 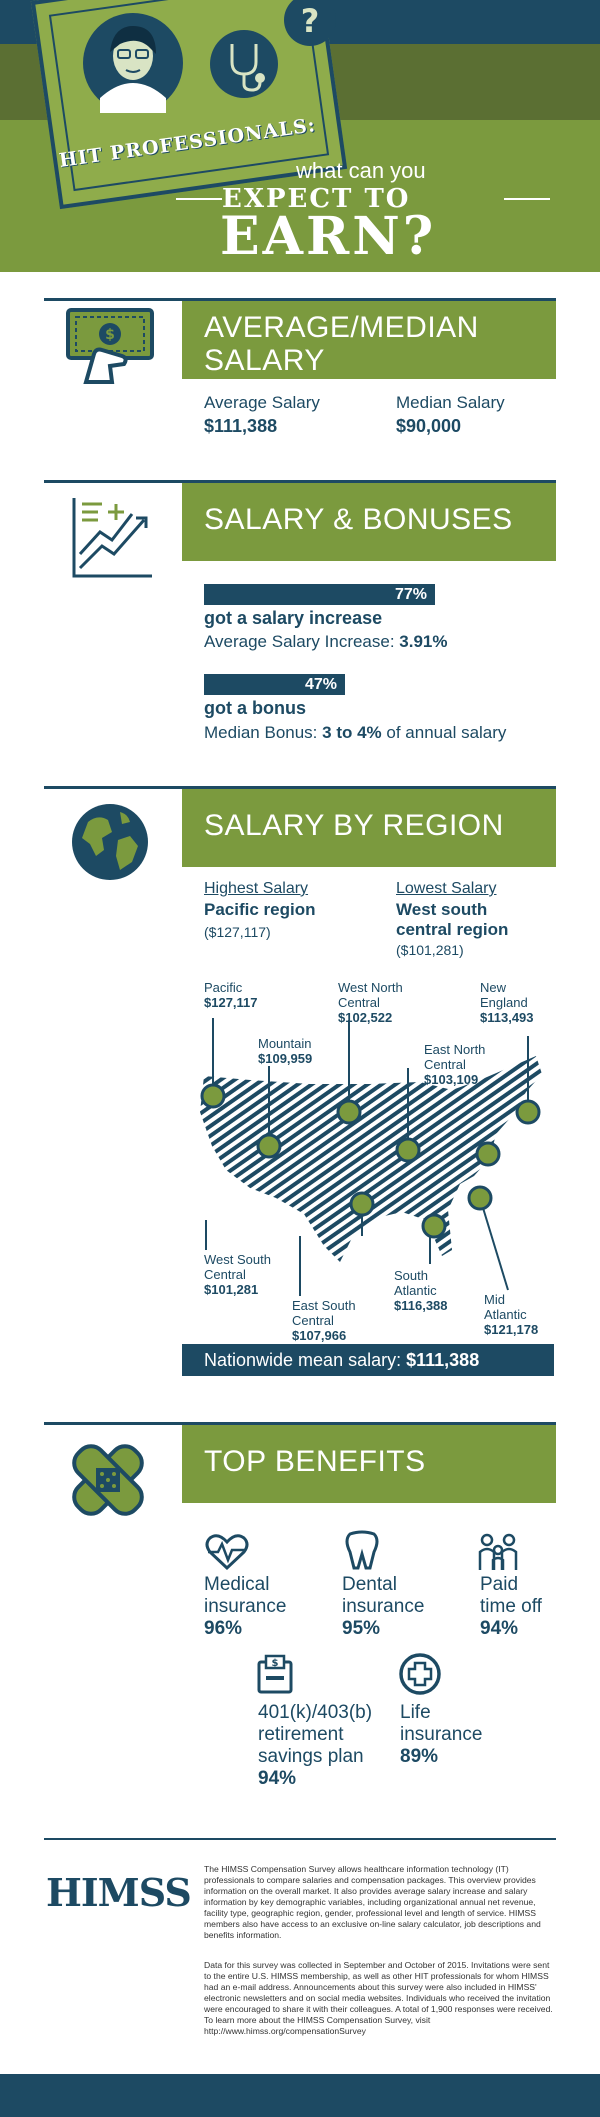 I want to click on map-label-ma-name-2: Atlantic, so click(x=505, y=1314).